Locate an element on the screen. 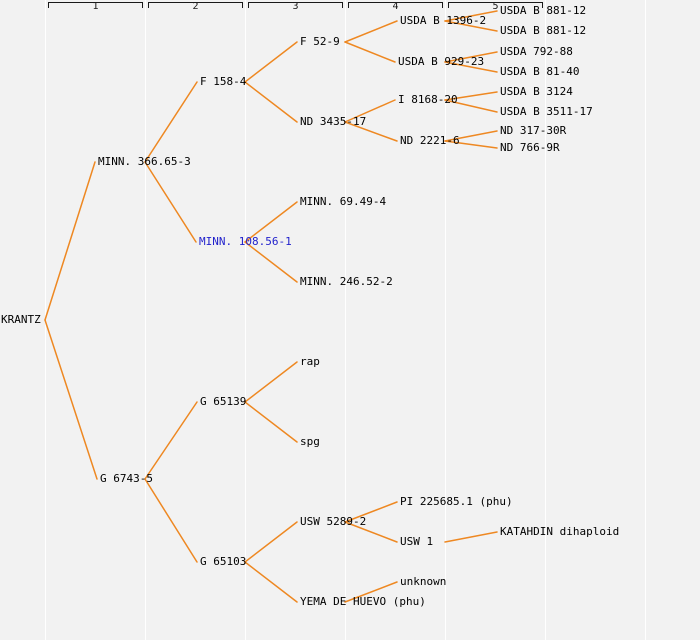  pedigree-node-g67435: G 6743-5 is located at coordinates (126, 478).